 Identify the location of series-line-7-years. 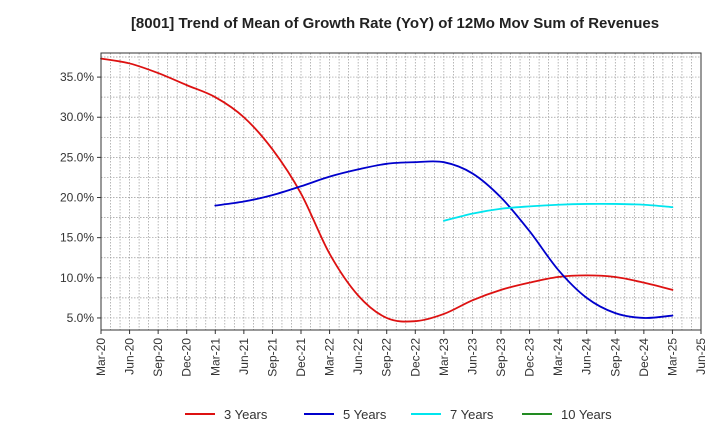
(558, 212).